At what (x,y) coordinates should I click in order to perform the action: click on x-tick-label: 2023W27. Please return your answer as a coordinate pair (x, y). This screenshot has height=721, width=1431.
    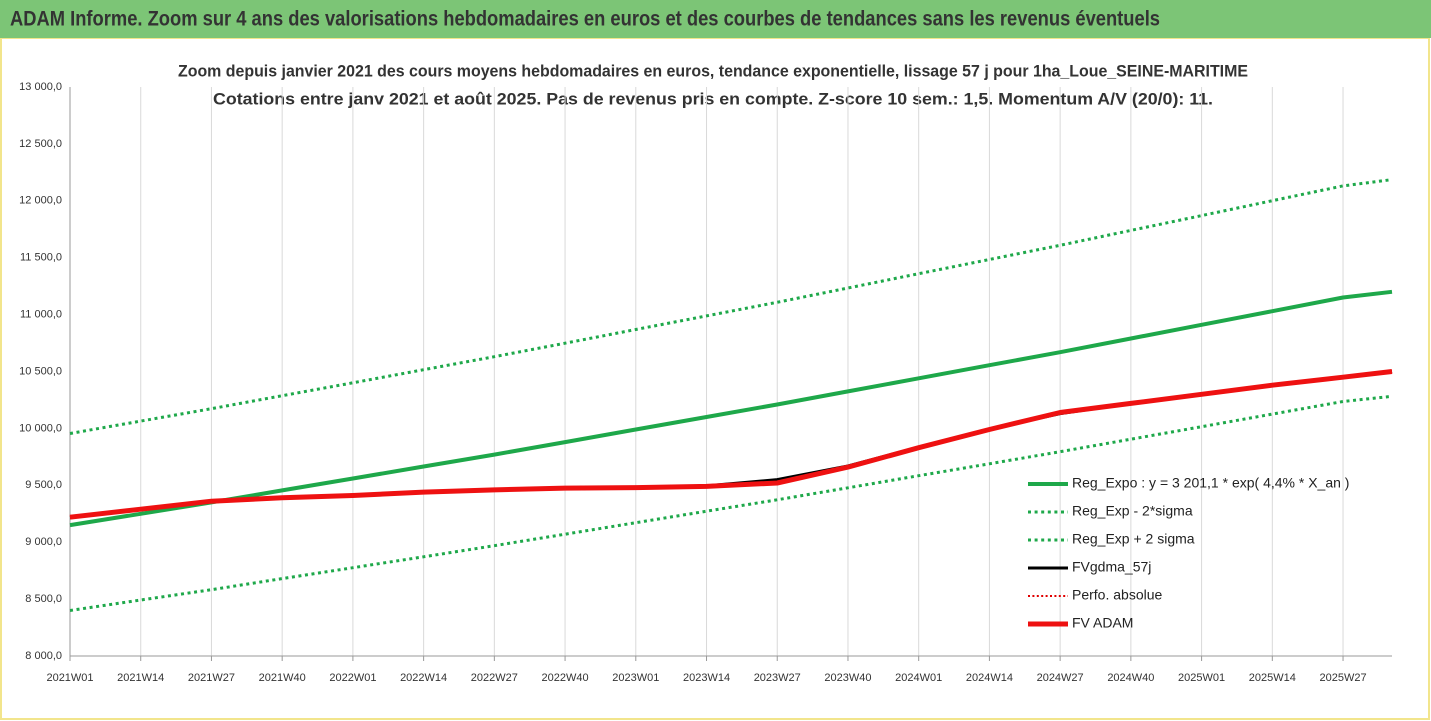
    Looking at the image, I should click on (777, 678).